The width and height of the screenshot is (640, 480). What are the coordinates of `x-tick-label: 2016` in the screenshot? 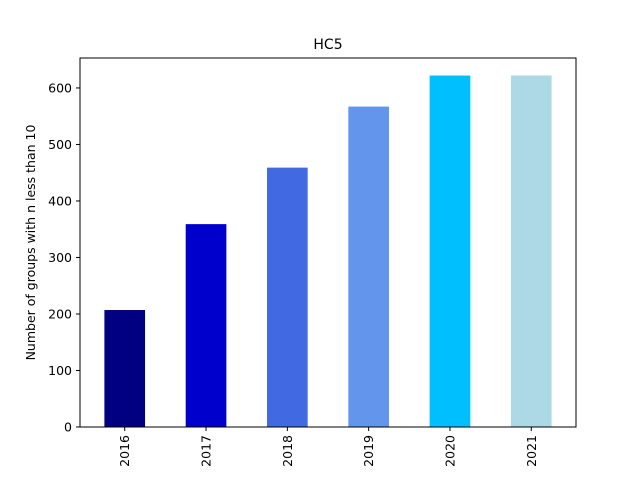 It's located at (124, 451).